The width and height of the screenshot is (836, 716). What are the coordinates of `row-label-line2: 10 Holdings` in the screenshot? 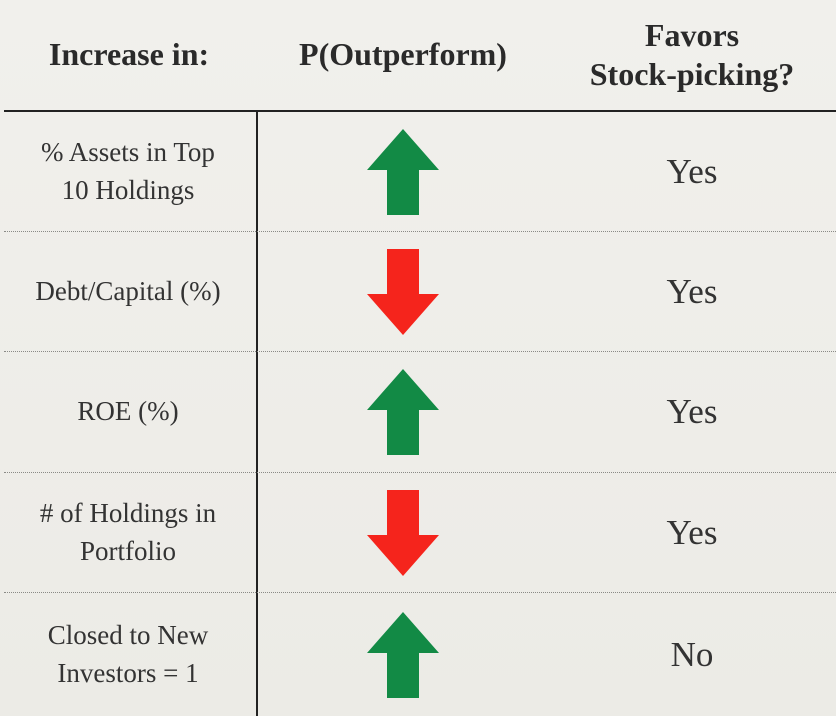 It's located at (128, 189).